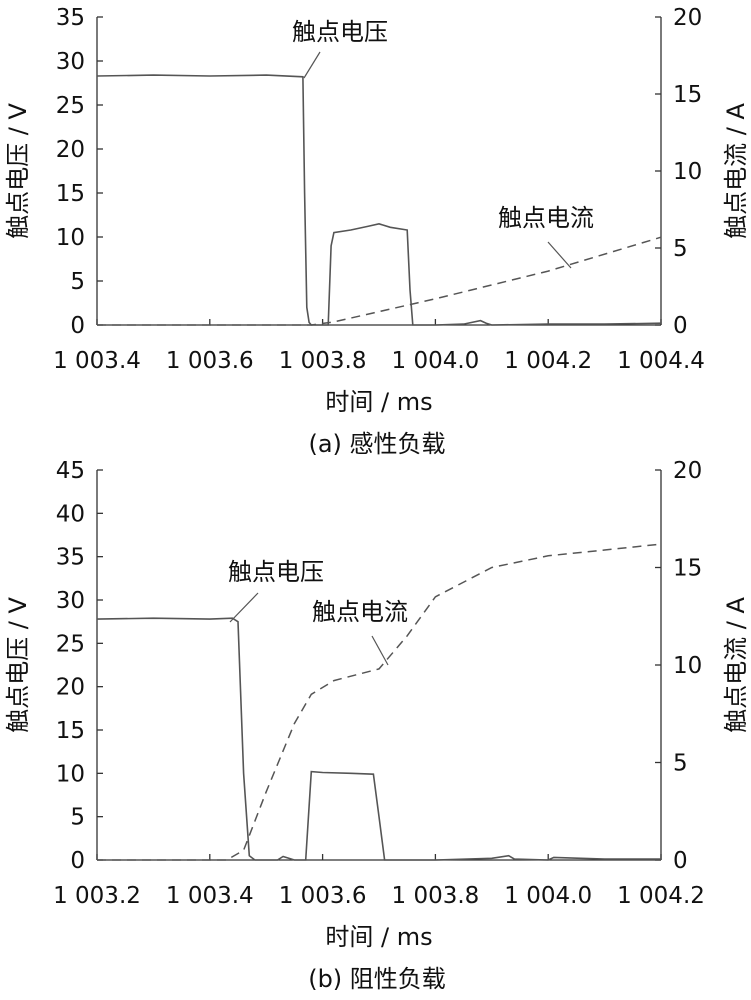 This screenshot has height=1000, width=751. Describe the element at coordinates (70, 471) in the screenshot. I see `y-left-tick-label: 45` at that location.